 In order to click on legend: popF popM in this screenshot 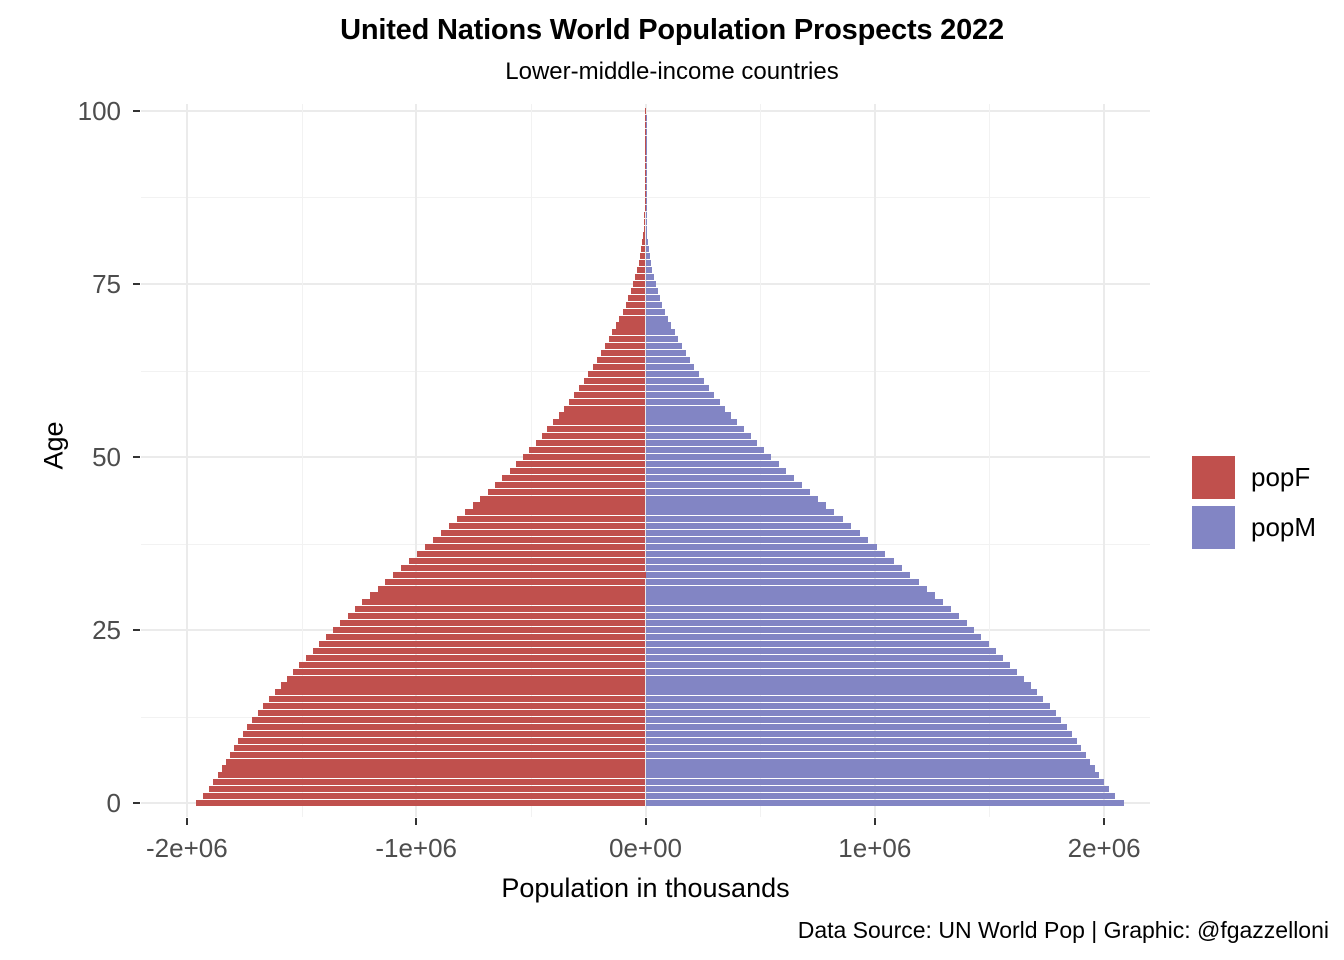, I will do `click(1267, 502)`.